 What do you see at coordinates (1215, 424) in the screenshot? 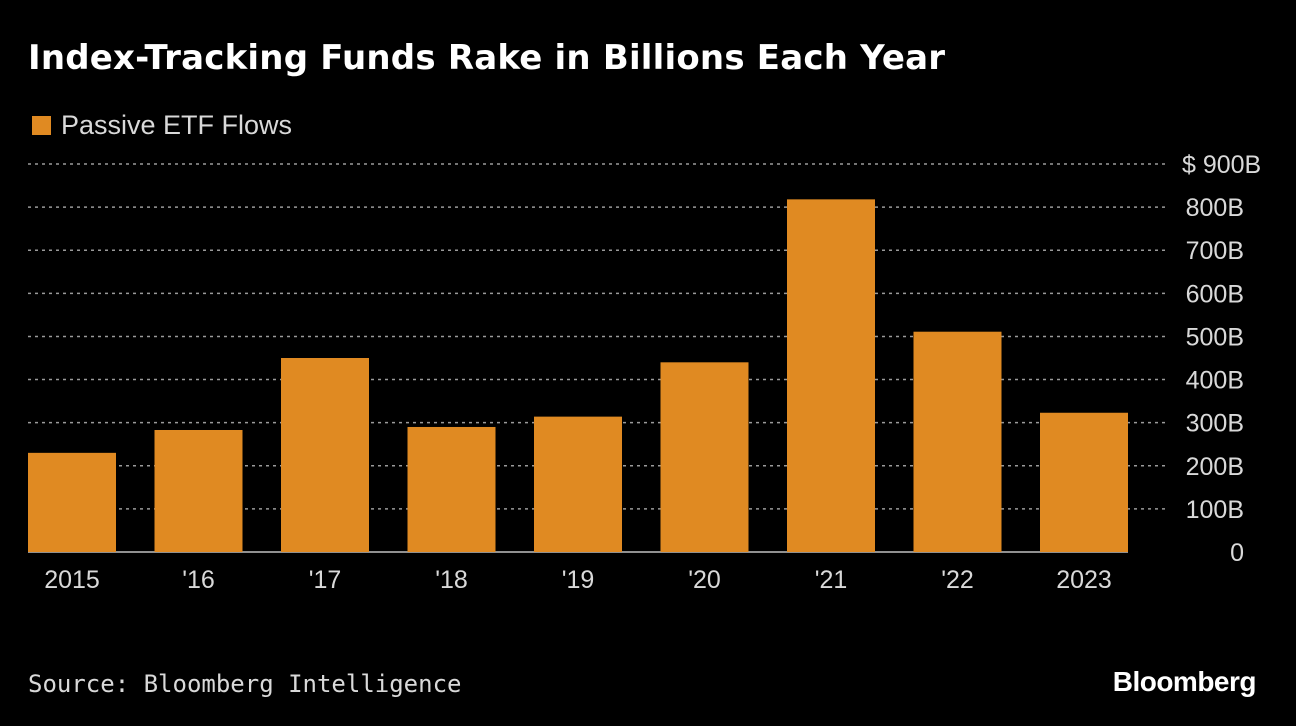
I see `y-tick-label: 300B` at bounding box center [1215, 424].